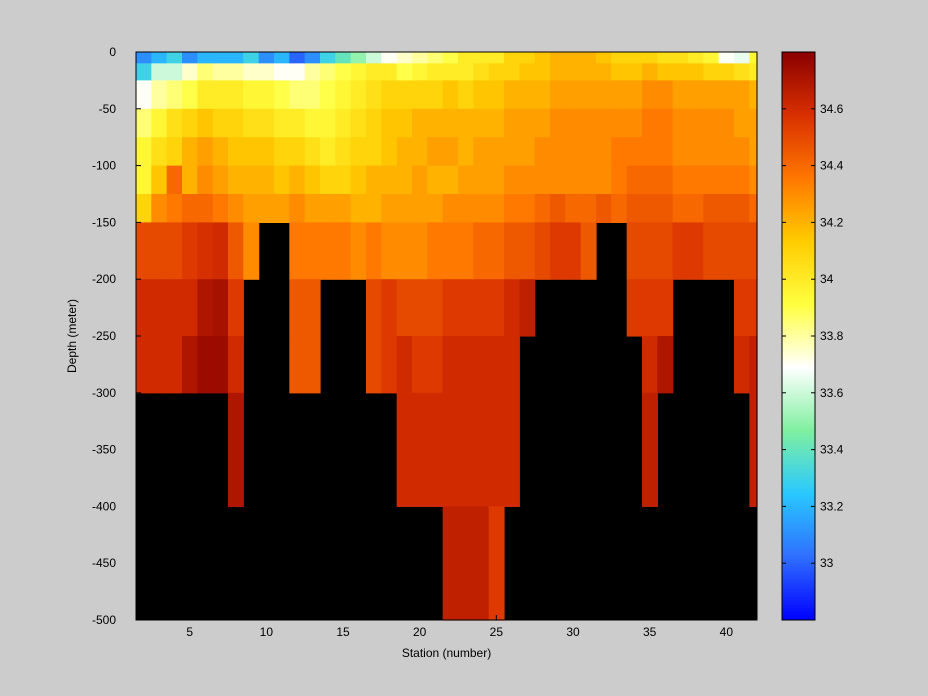  I want to click on y-tick-label: -150, so click(104, 222).